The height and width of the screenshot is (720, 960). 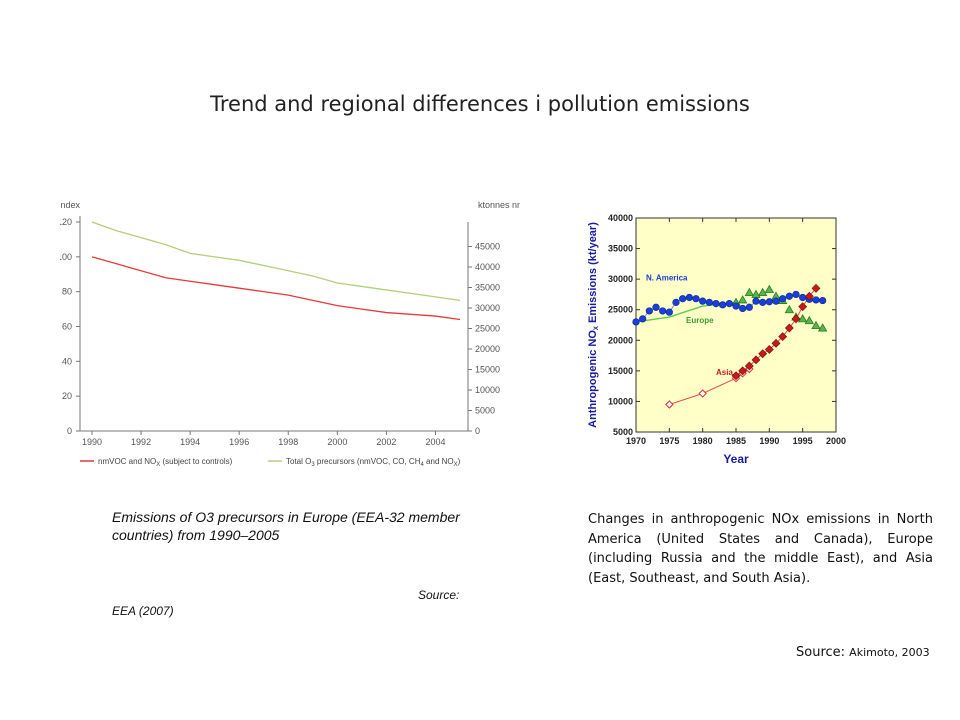 What do you see at coordinates (141, 442) in the screenshot?
I see `x-tick-label: 1992` at bounding box center [141, 442].